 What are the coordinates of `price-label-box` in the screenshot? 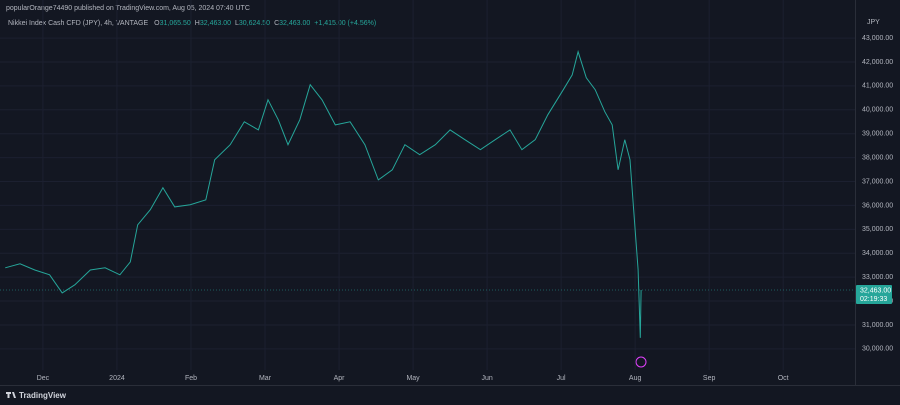 It's located at (874, 294).